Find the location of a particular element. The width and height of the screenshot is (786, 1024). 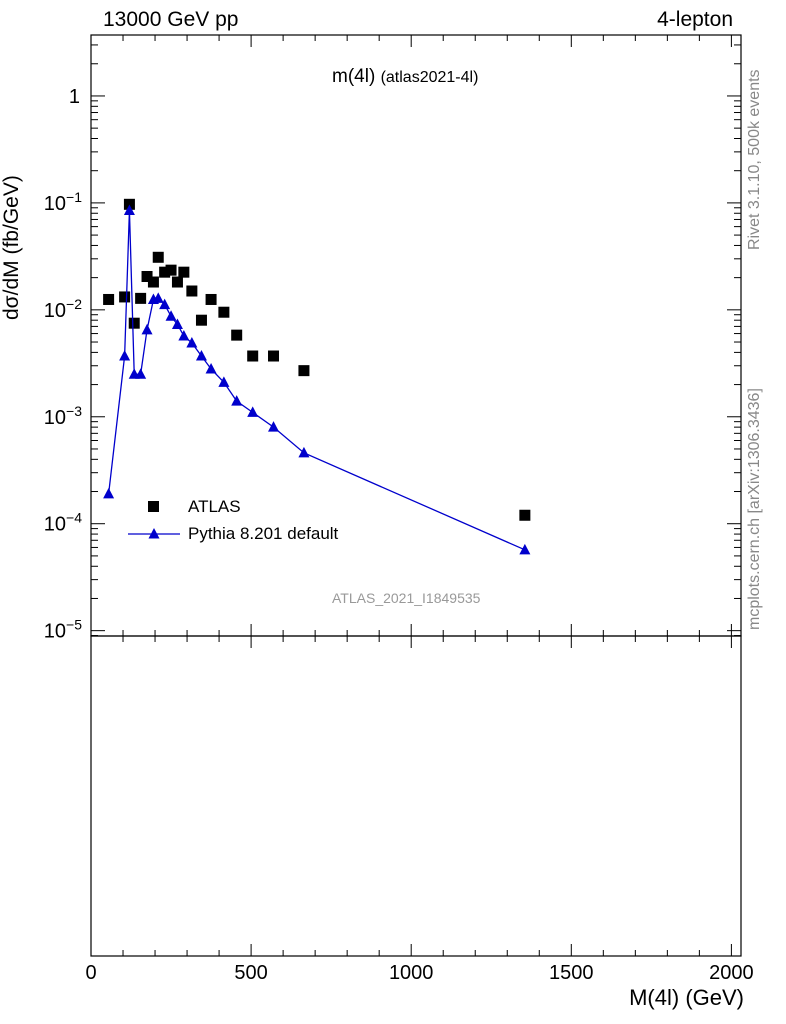

legend-pythia-marker is located at coordinates (154, 533).